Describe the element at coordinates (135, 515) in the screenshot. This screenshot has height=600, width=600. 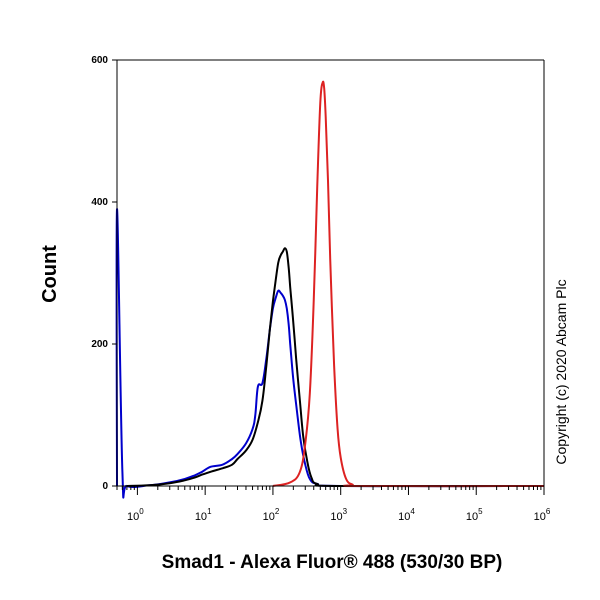
I see `x-tick-label: 10⁰` at that location.